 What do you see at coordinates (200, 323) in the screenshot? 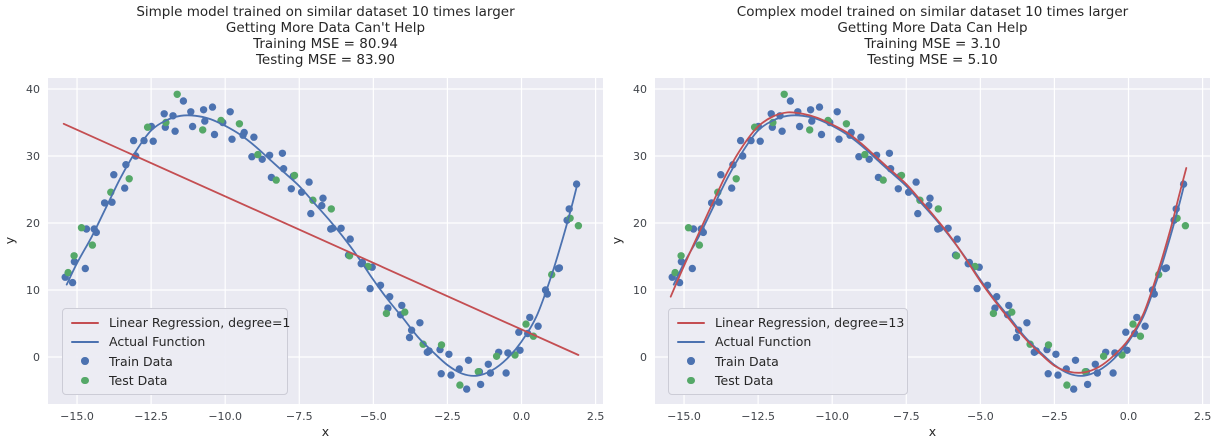
I see `legend-label: Linear Regression, degree=1` at bounding box center [200, 323].